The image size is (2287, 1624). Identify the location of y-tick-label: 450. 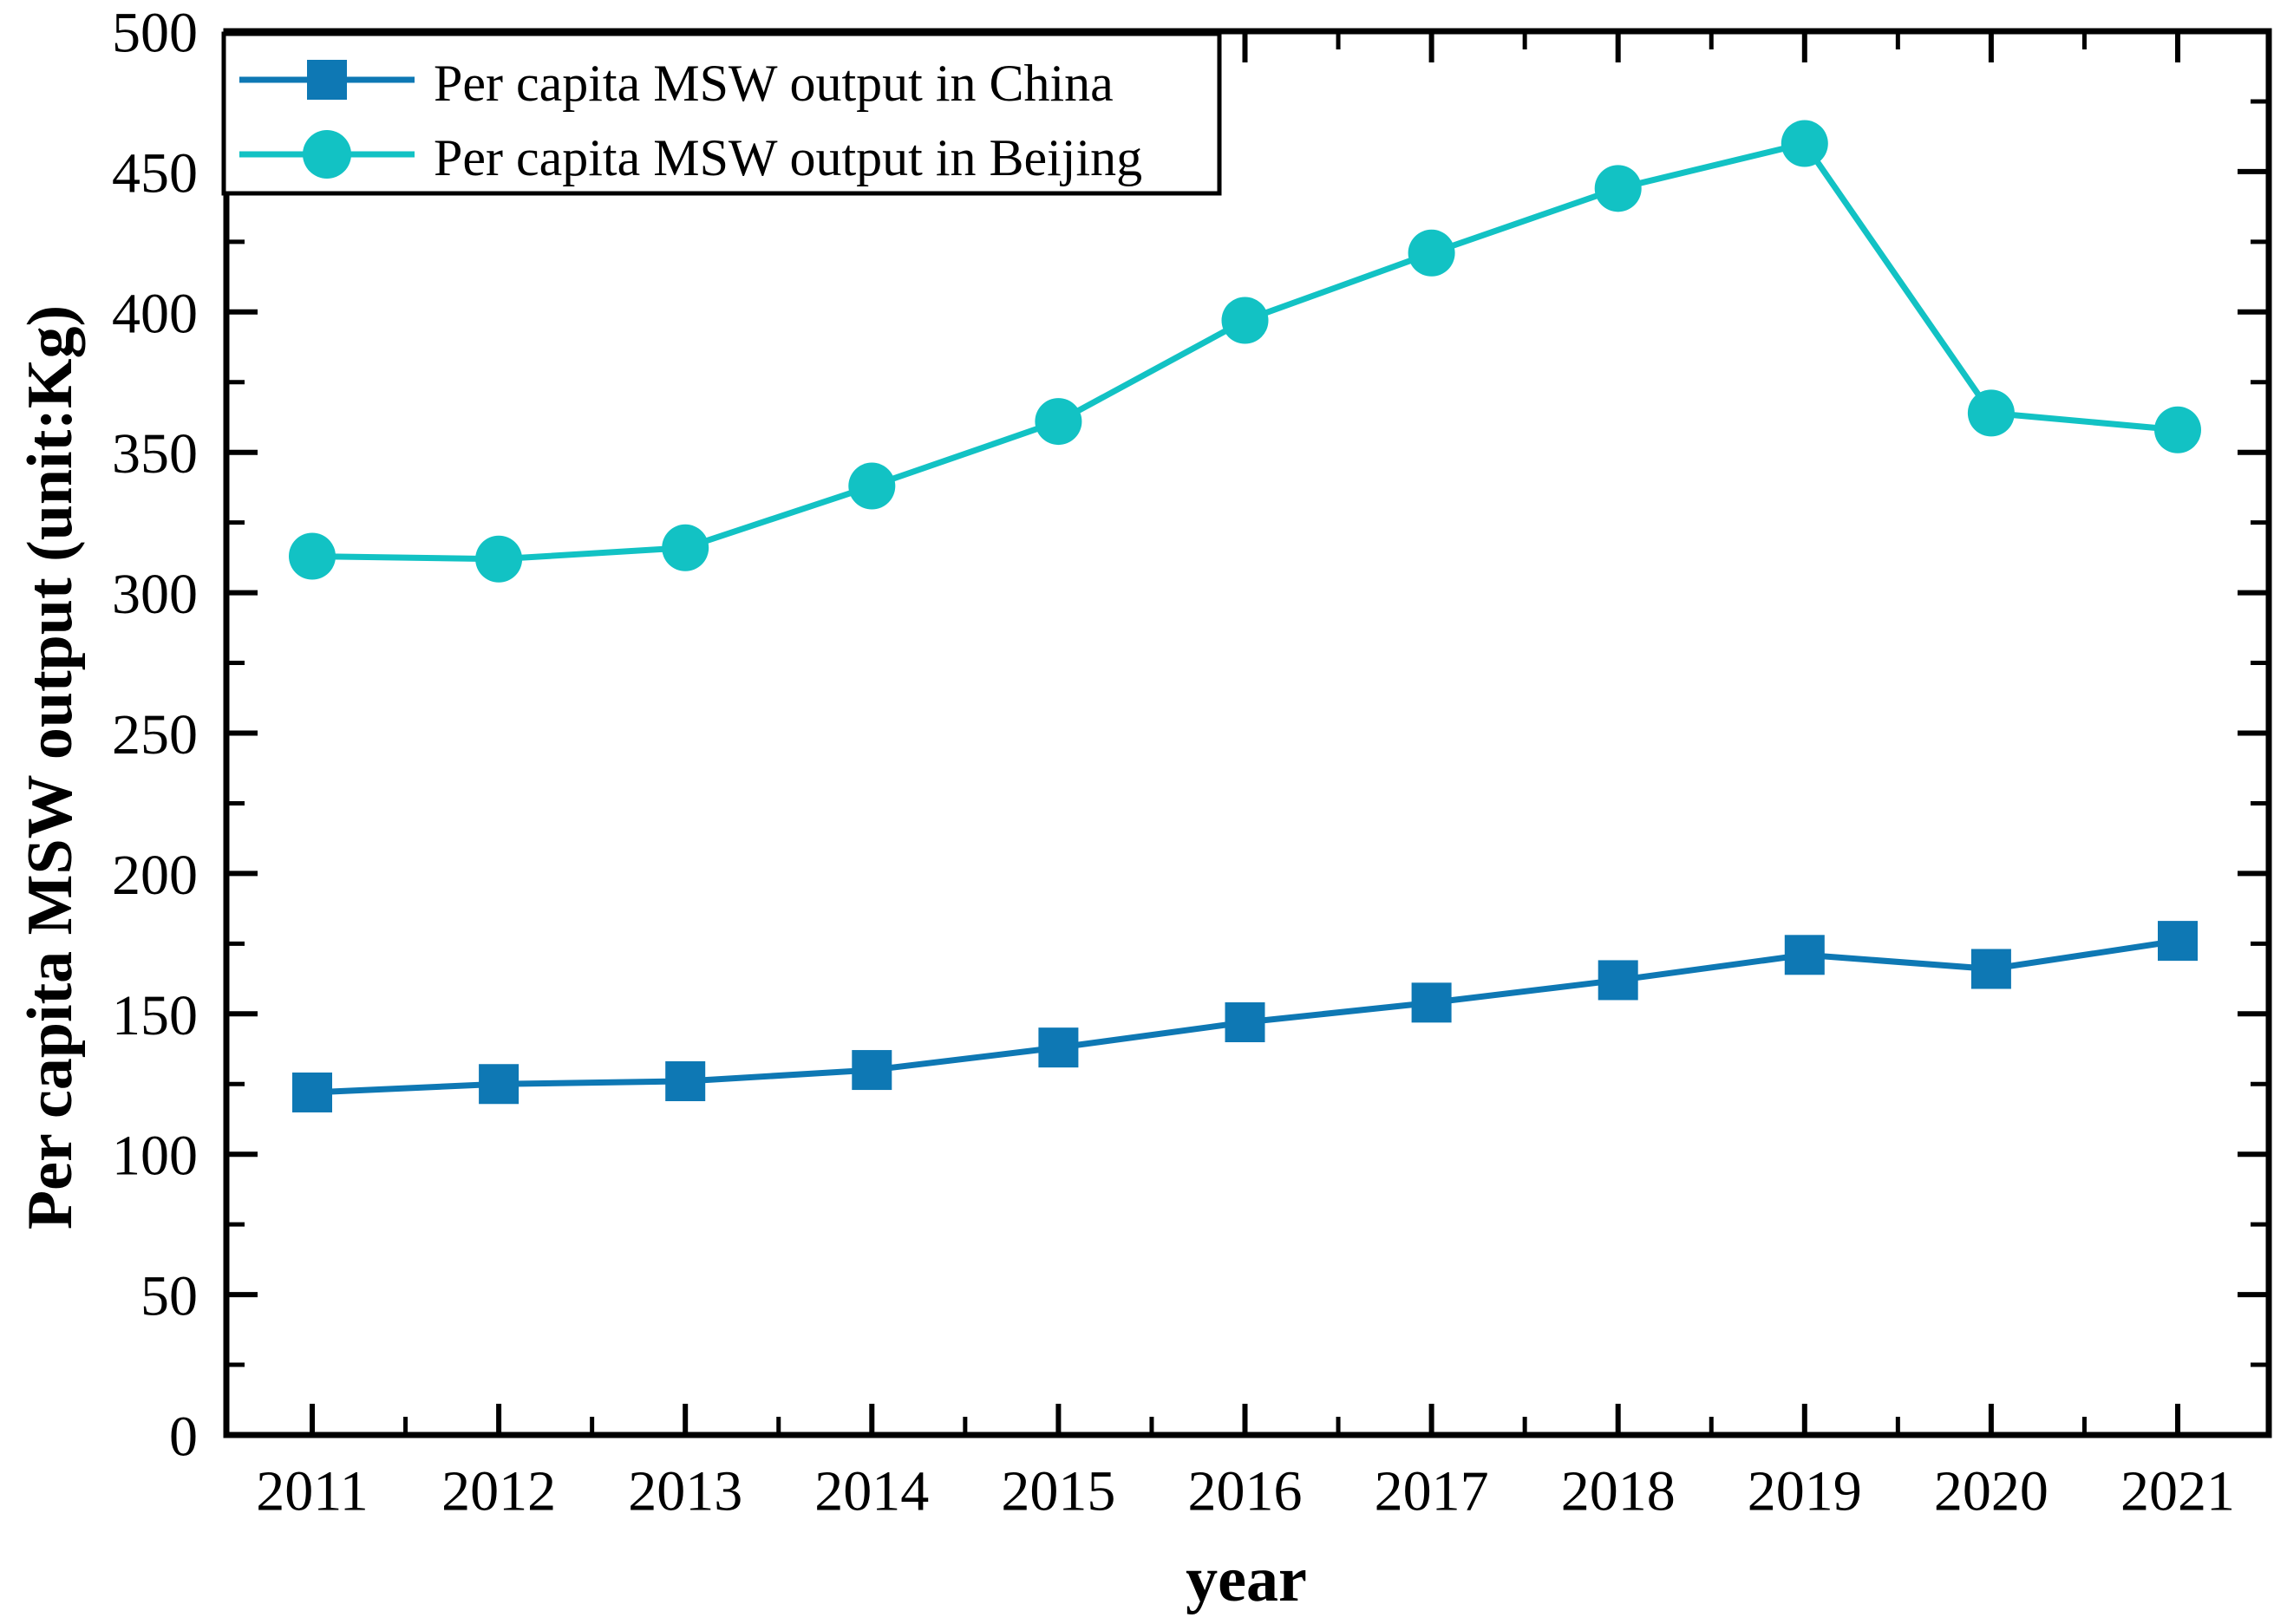
(155, 173).